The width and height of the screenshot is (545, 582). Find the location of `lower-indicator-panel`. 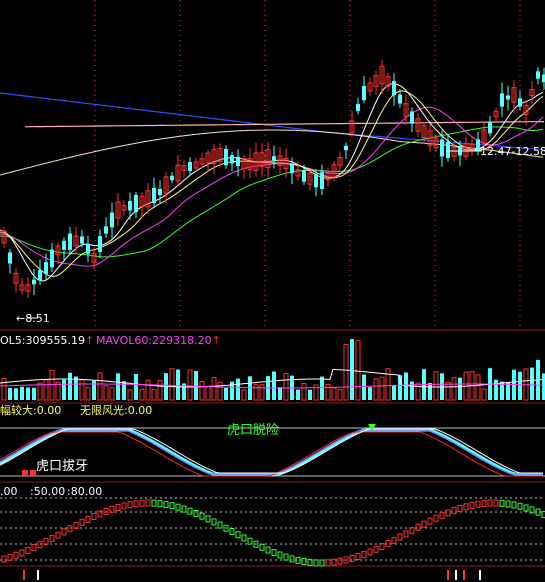

lower-indicator-panel is located at coordinates (272, 538).